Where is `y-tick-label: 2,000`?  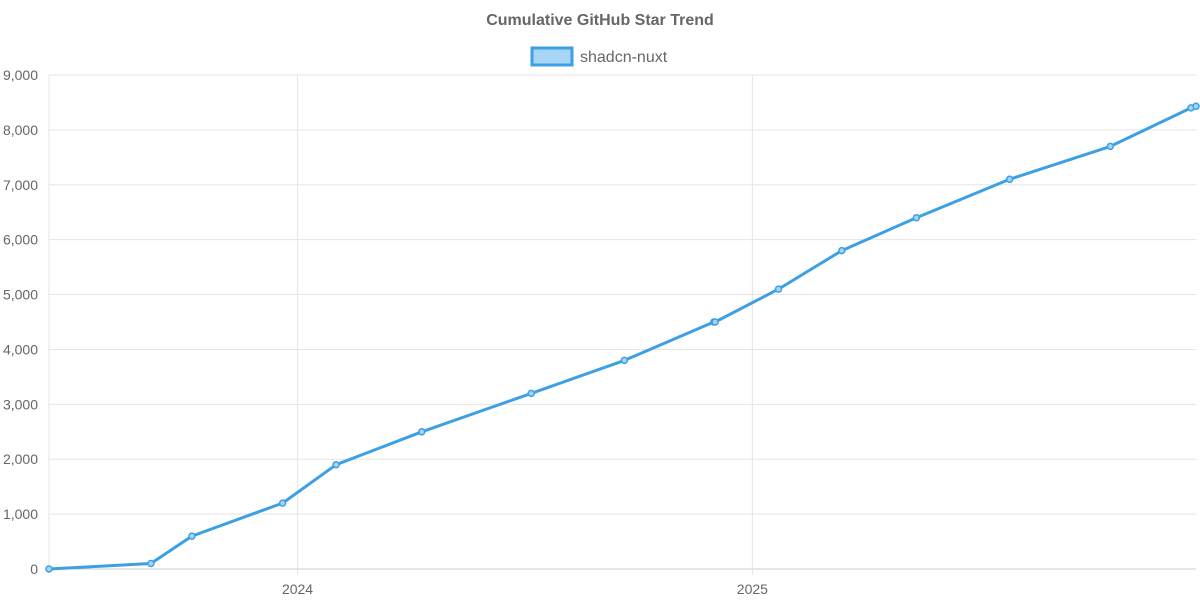
y-tick-label: 2,000 is located at coordinates (20, 459).